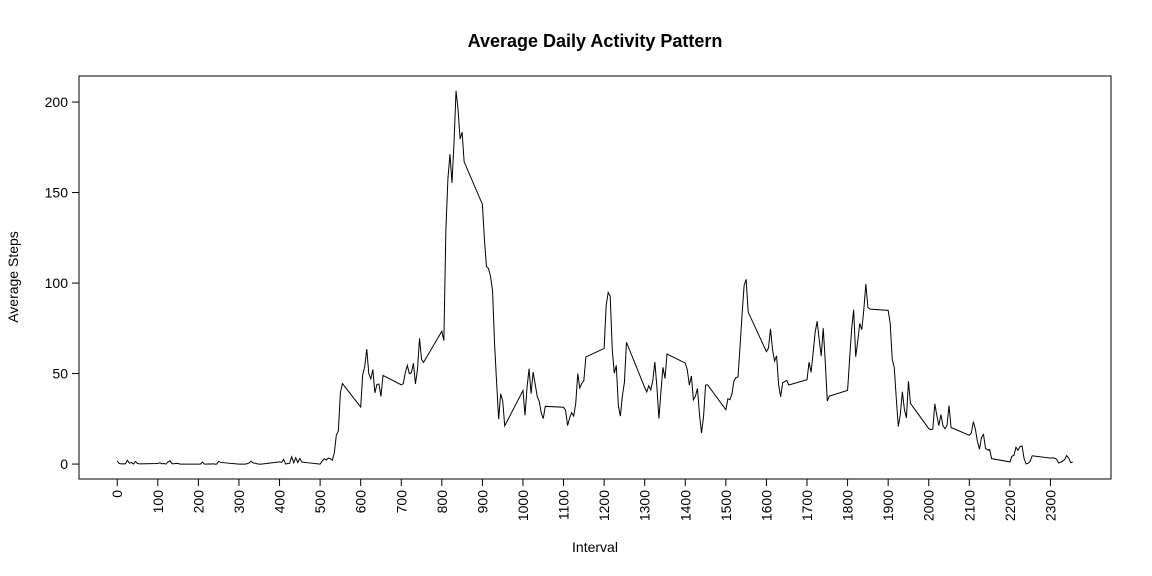 Image resolution: width=1152 pixels, height=576 pixels. What do you see at coordinates (766, 505) in the screenshot?
I see `x-tick-label: 1600` at bounding box center [766, 505].